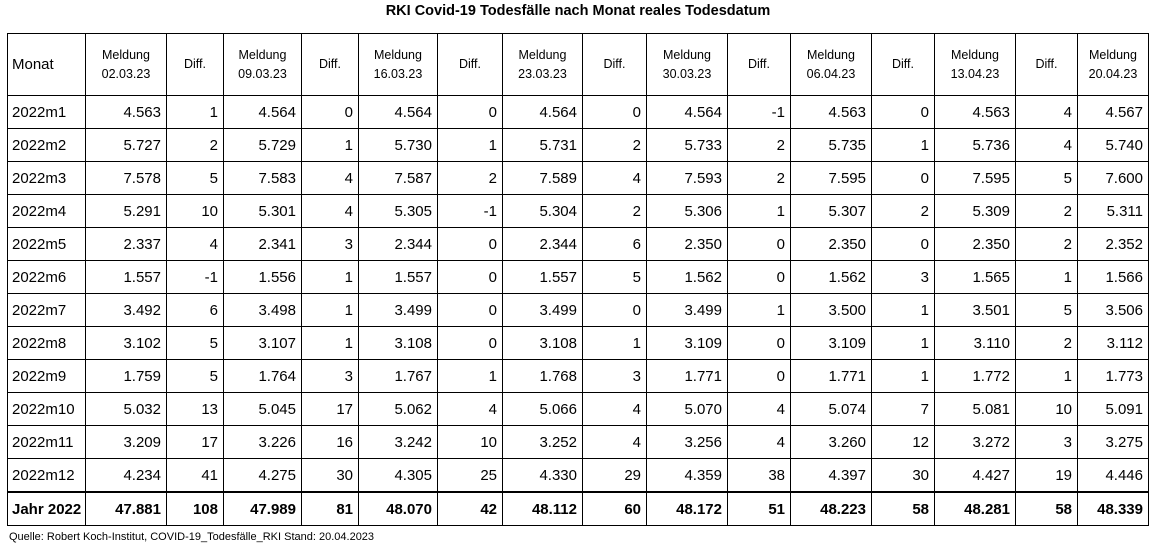 Image resolution: width=1156 pixels, height=549 pixels. I want to click on meldung-cell: 1.759, so click(126, 376).